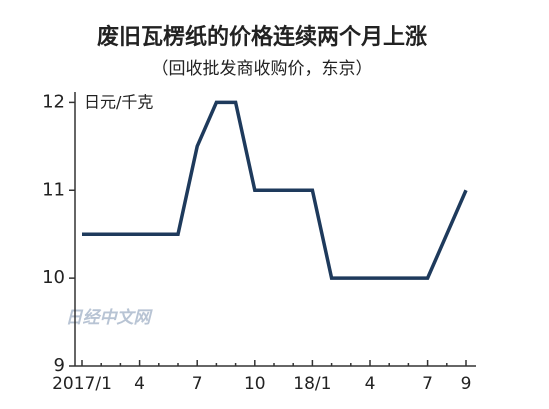 This screenshot has height=409, width=549. What do you see at coordinates (82, 384) in the screenshot?
I see `x-tick-label: 2017/1` at bounding box center [82, 384].